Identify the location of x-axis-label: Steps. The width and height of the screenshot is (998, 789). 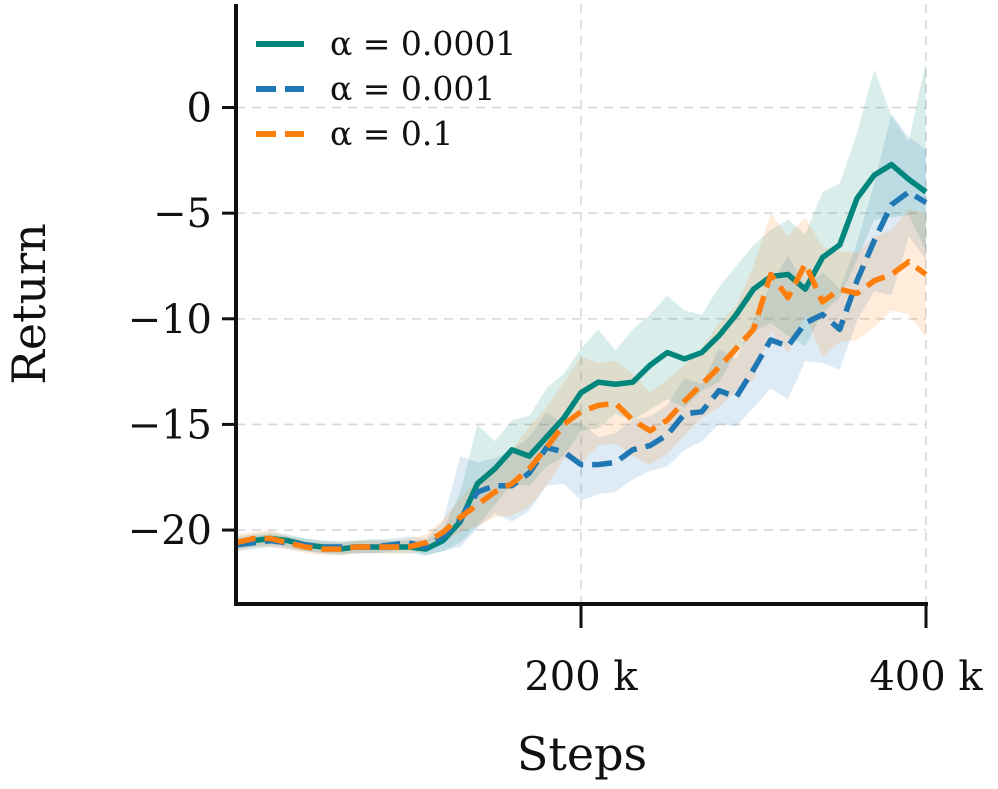
(582, 754).